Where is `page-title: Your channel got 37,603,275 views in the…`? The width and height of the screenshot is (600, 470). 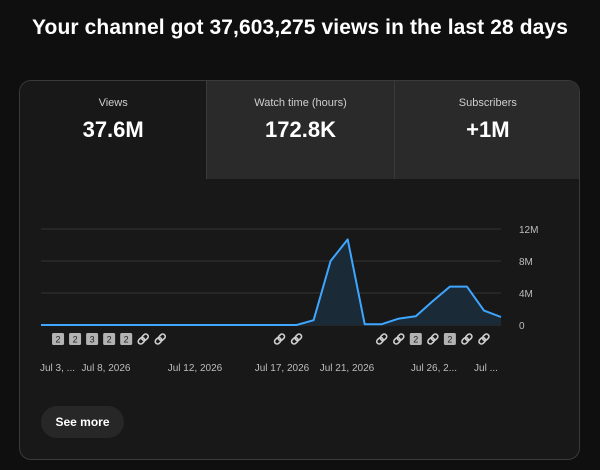 page-title: Your channel got 37,603,275 views in the… is located at coordinates (300, 27).